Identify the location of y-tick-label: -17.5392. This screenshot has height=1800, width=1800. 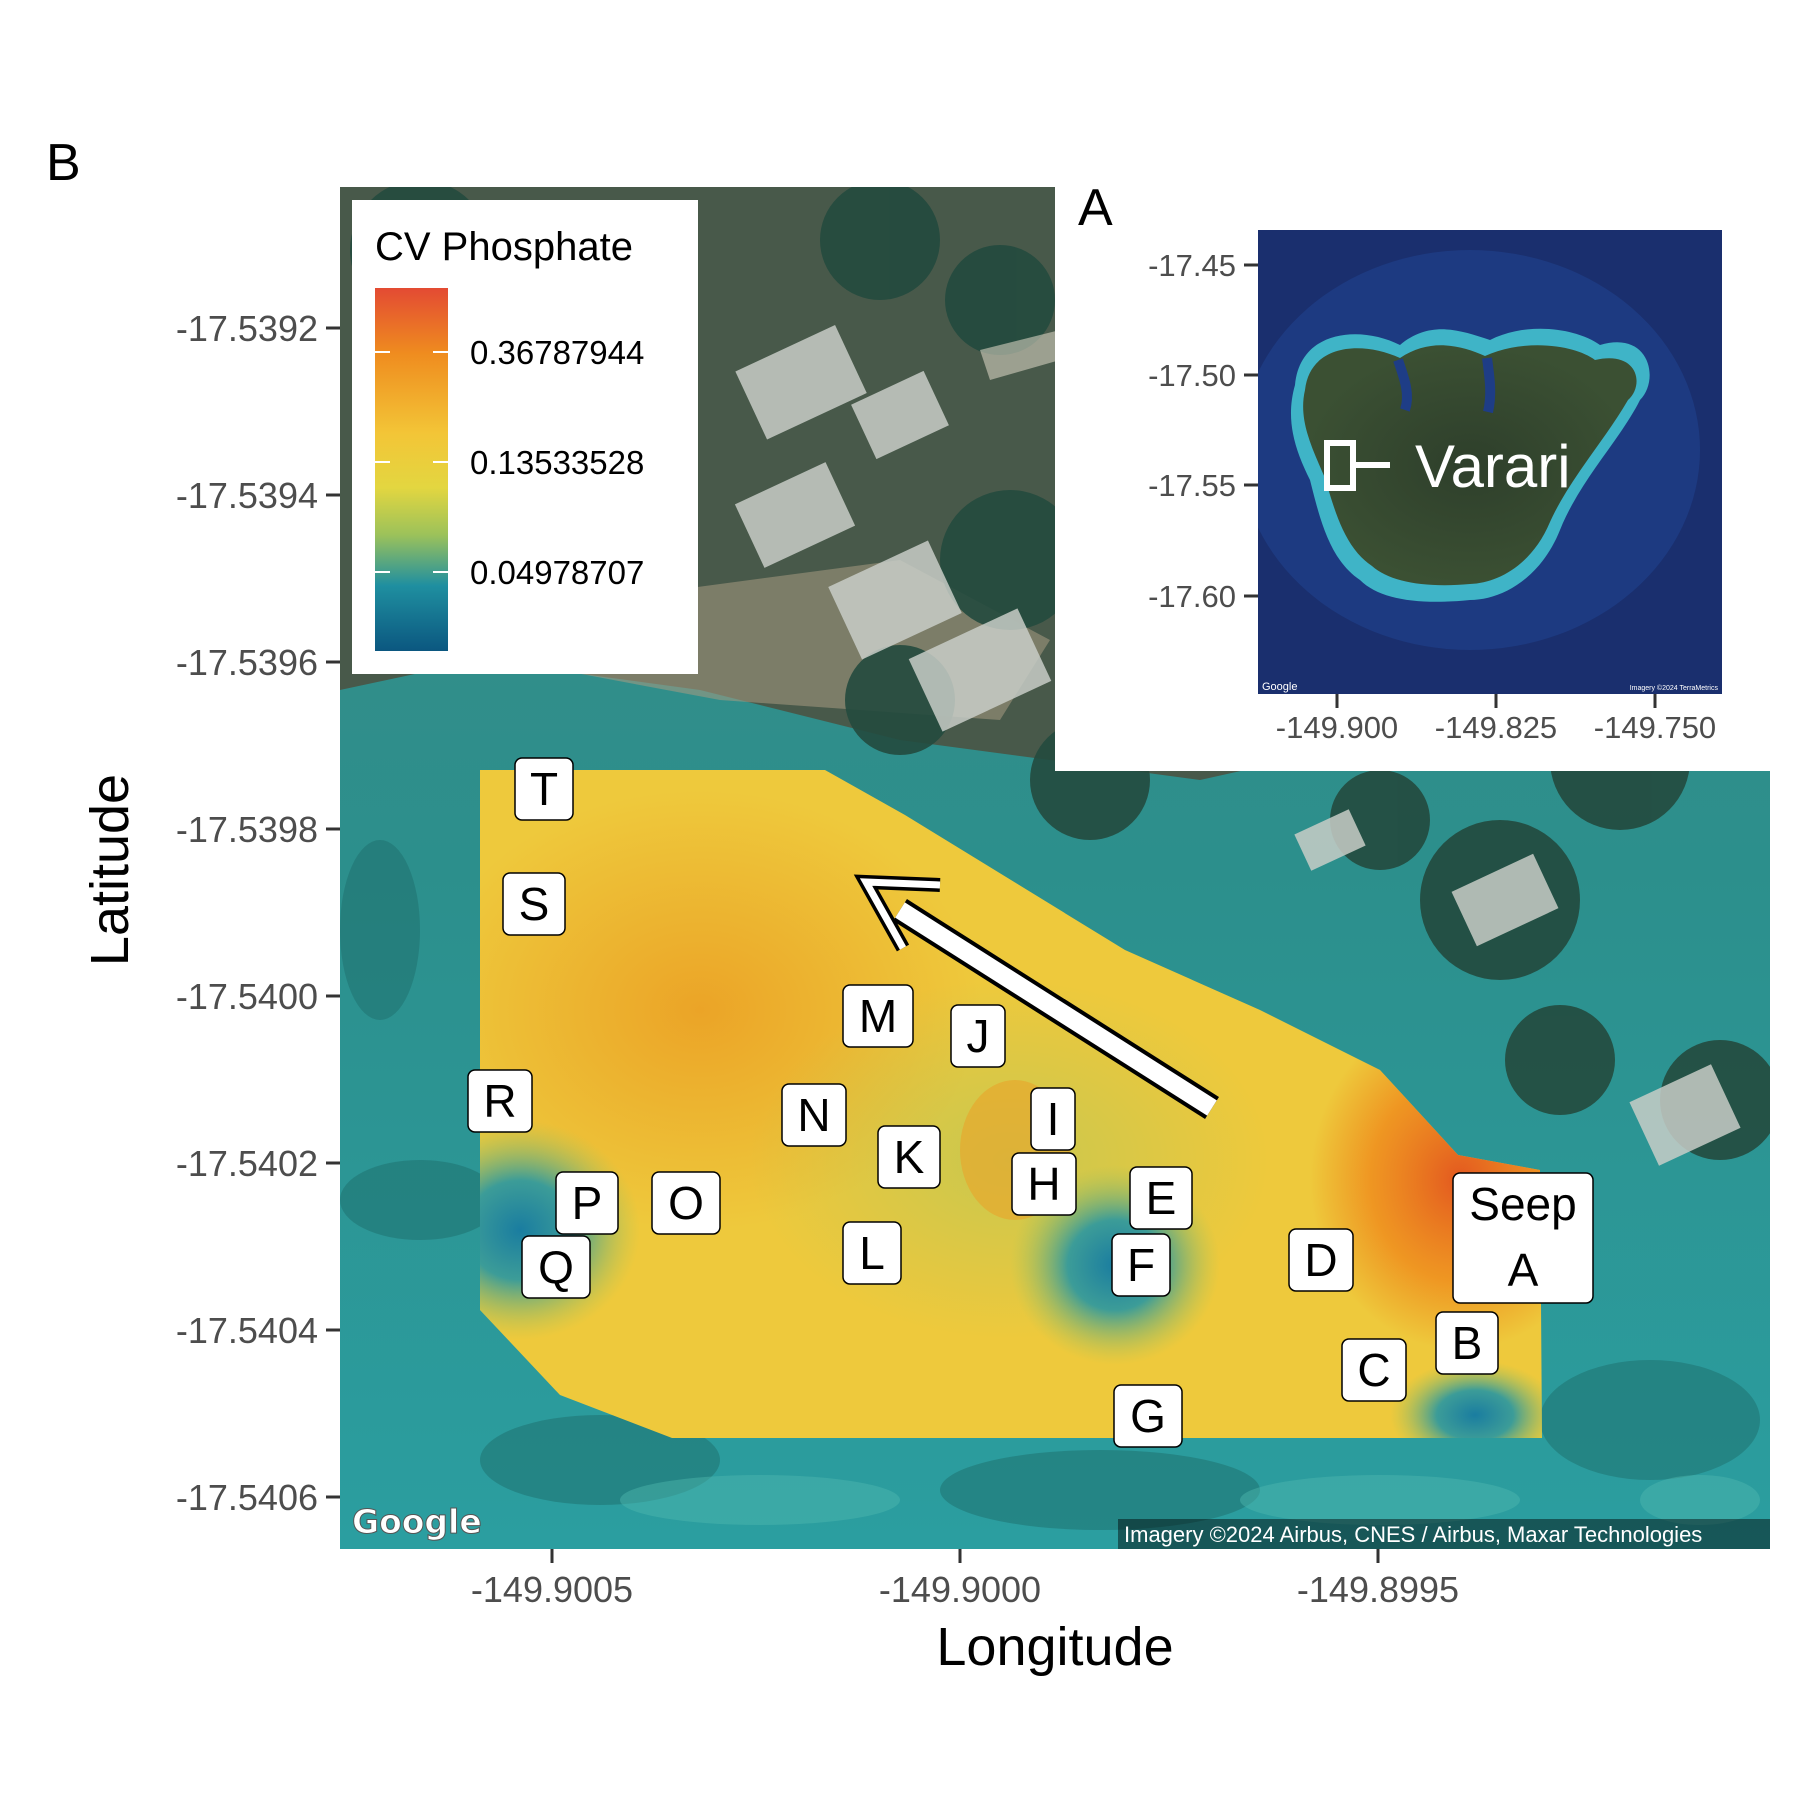
(247, 328).